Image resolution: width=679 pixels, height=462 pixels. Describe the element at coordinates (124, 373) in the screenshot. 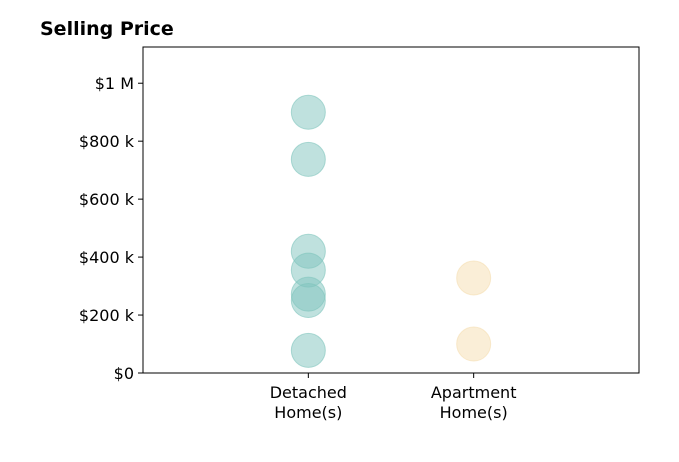

I see `y-tick-label: $0` at that location.